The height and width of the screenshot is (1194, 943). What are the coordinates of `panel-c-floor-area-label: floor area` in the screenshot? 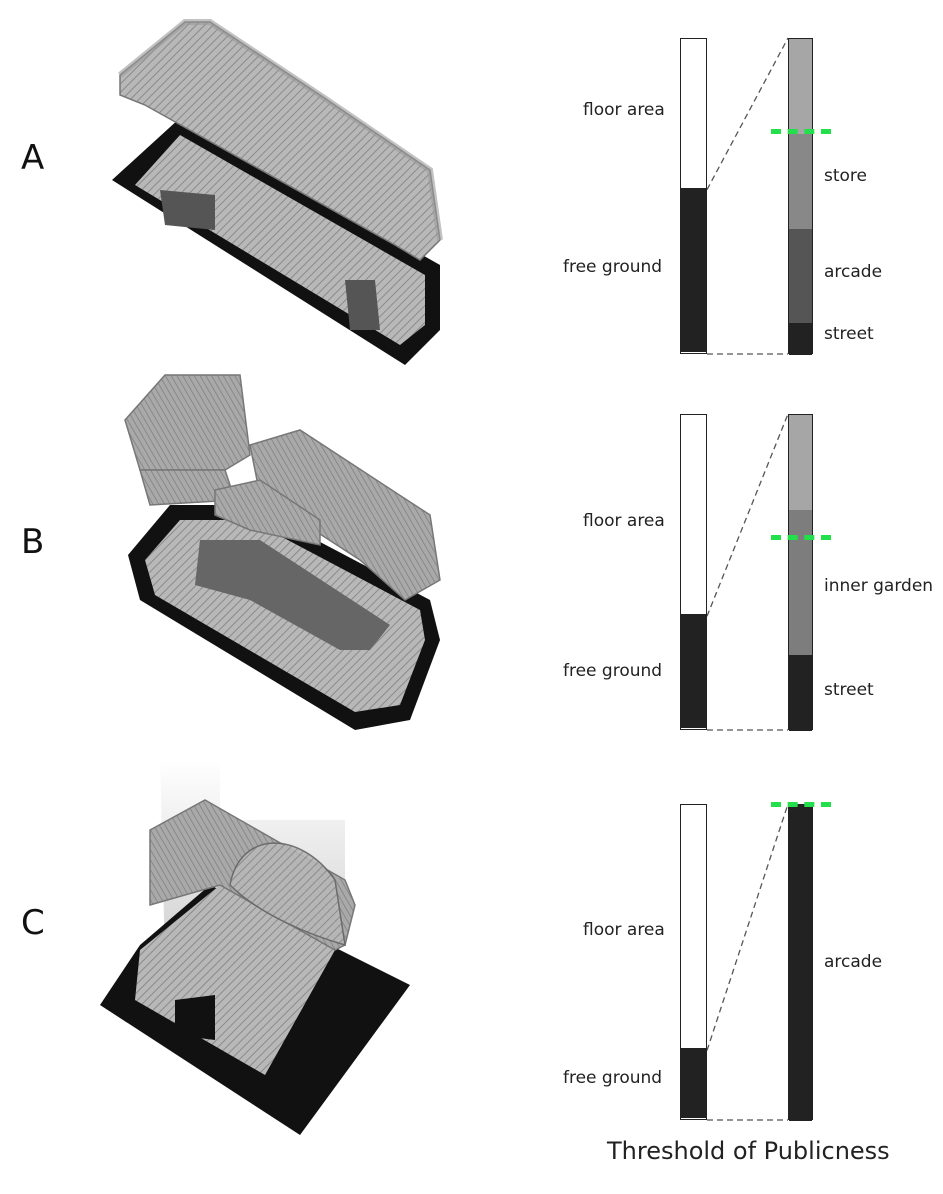 It's located at (624, 930).